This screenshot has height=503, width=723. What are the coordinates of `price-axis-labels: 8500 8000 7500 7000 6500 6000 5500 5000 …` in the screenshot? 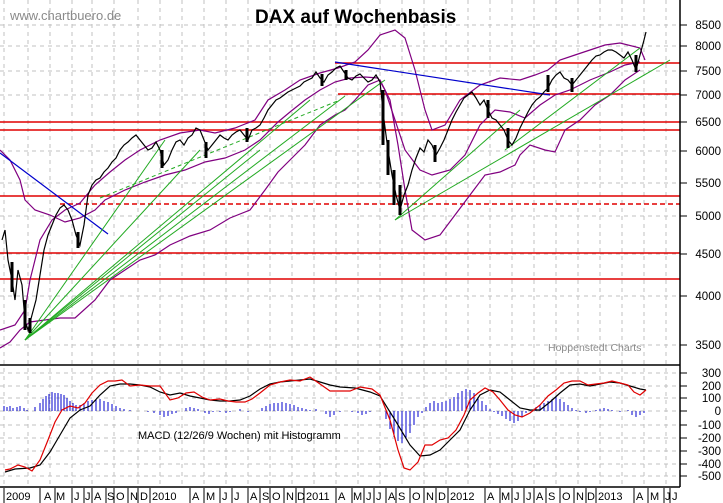 It's located at (708, 186).